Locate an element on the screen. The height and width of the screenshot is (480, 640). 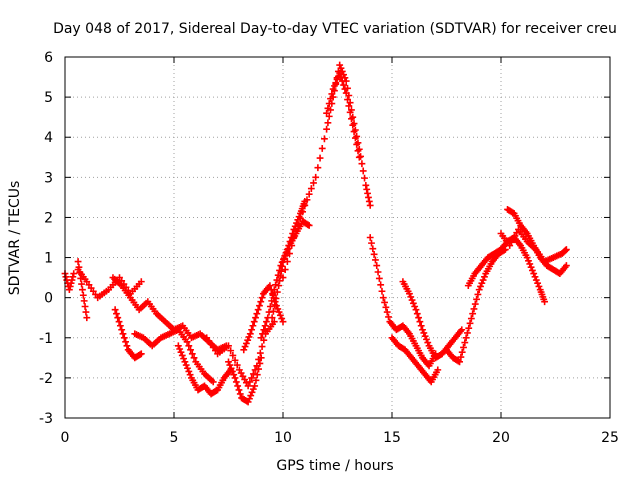
x-tick-label: 10 is located at coordinates (283, 438).